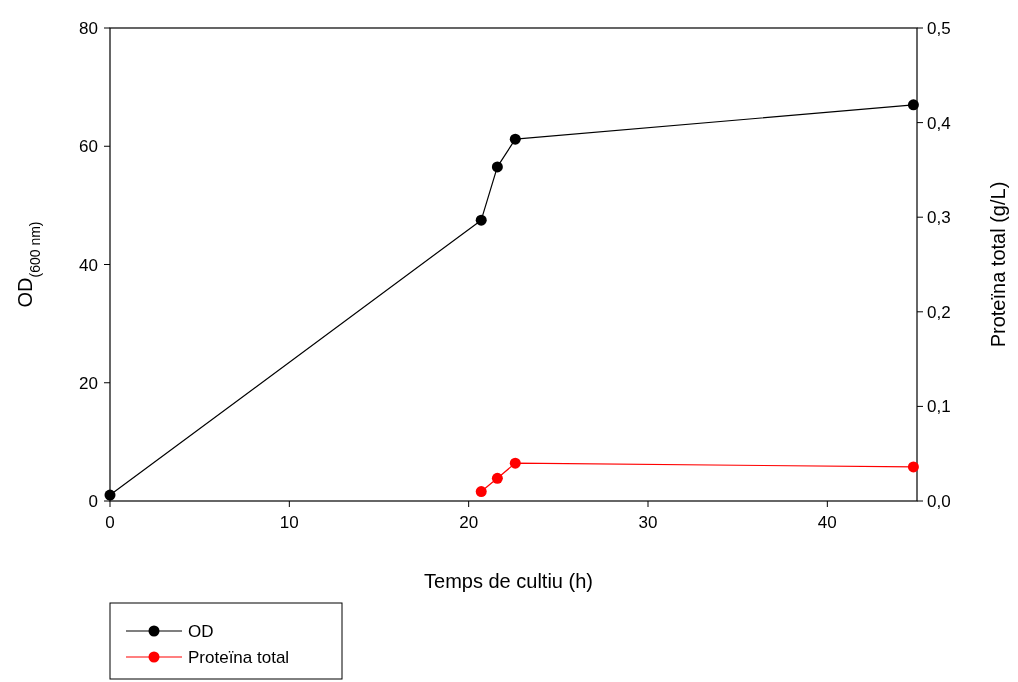 The image size is (1018, 682). What do you see at coordinates (939, 218) in the screenshot?
I see `y2-tick-label: 0,3` at bounding box center [939, 218].